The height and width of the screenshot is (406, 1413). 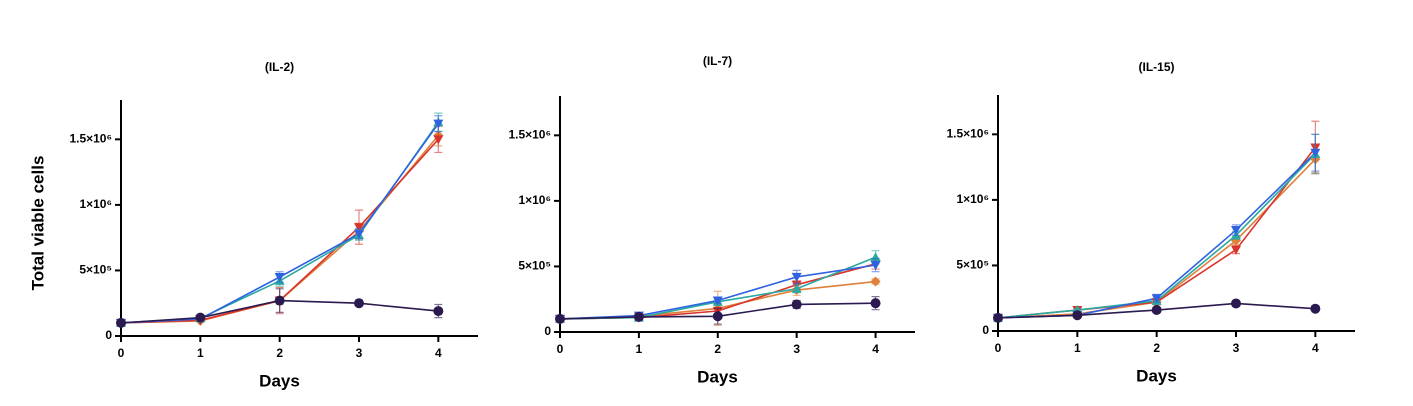 What do you see at coordinates (717, 61) in the screenshot?
I see `chart-title: (IL-7)` at bounding box center [717, 61].